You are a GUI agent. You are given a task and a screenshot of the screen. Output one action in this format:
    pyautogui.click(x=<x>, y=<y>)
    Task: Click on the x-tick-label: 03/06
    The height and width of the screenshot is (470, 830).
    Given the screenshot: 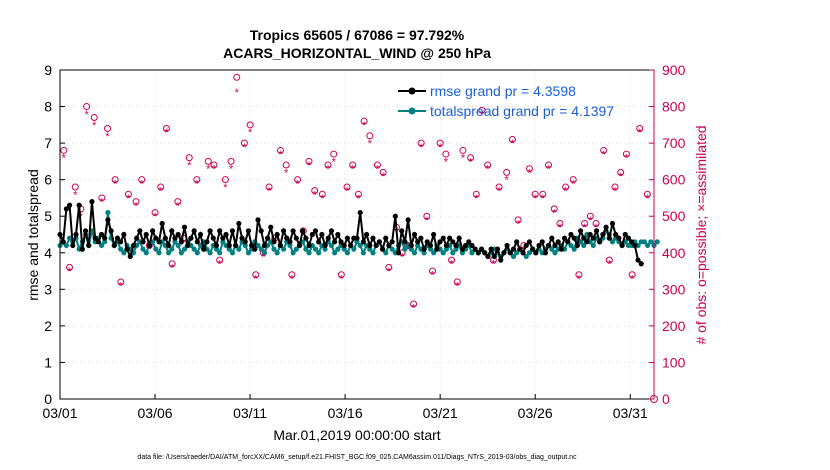 What is the action you would take?
    pyautogui.click(x=155, y=413)
    